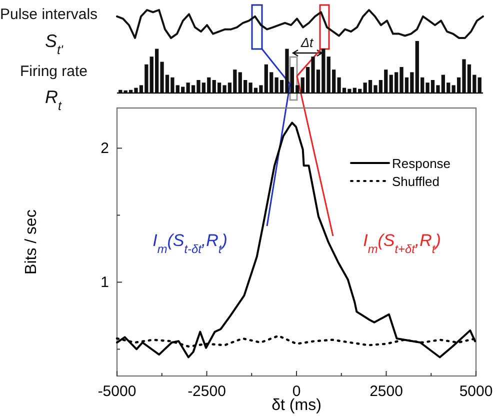  I want to click on y-tick-label: 1, so click(104, 283).